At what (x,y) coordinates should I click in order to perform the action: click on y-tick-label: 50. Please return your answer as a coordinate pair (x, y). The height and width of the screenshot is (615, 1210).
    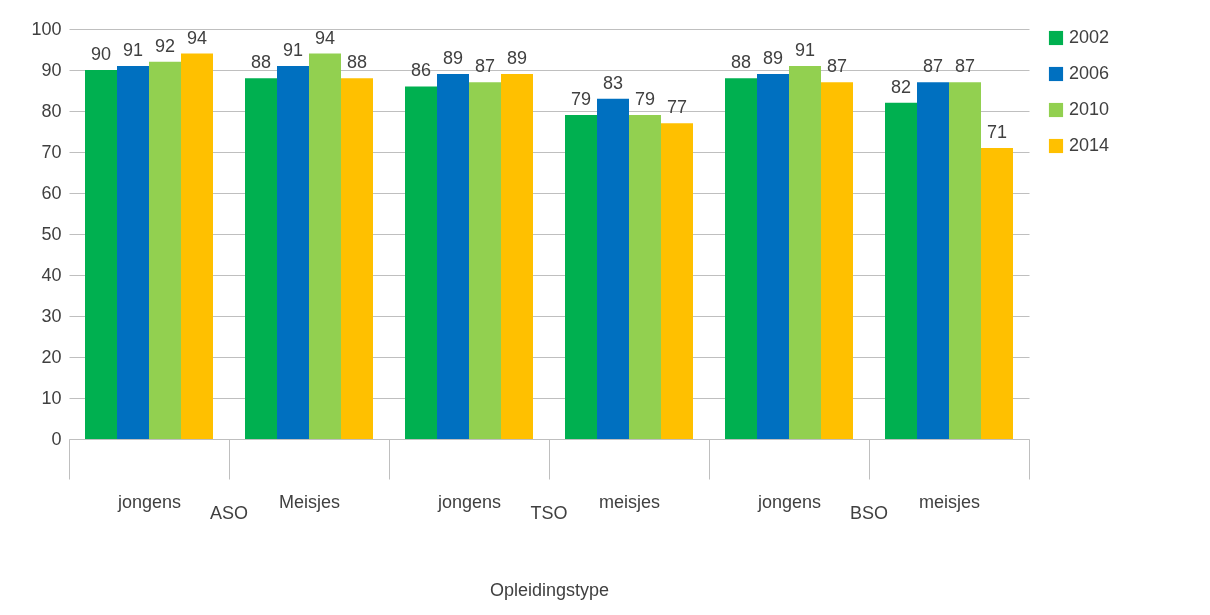
    Looking at the image, I should click on (51, 233).